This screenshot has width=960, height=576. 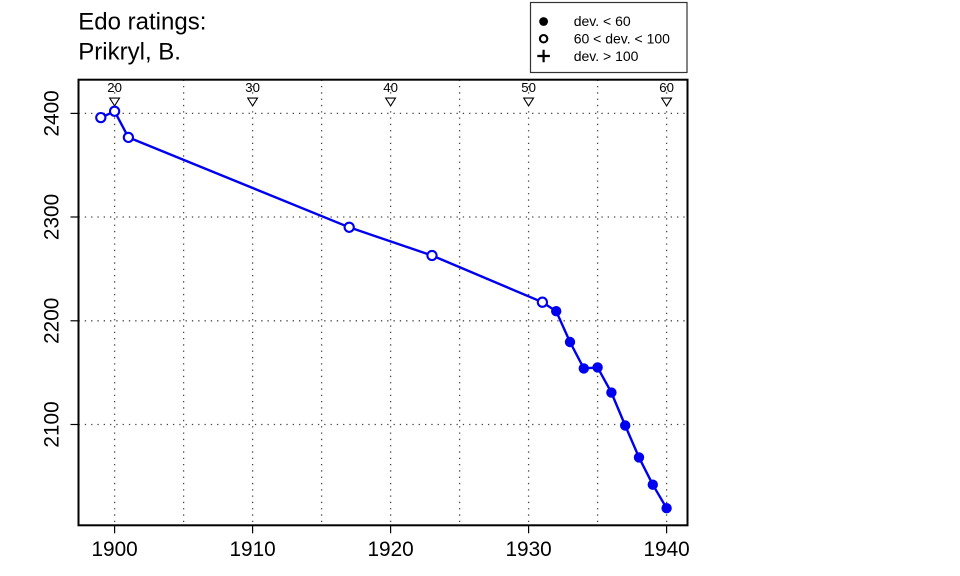 What do you see at coordinates (602, 21) in the screenshot?
I see `svg-text: dev. < 60` at bounding box center [602, 21].